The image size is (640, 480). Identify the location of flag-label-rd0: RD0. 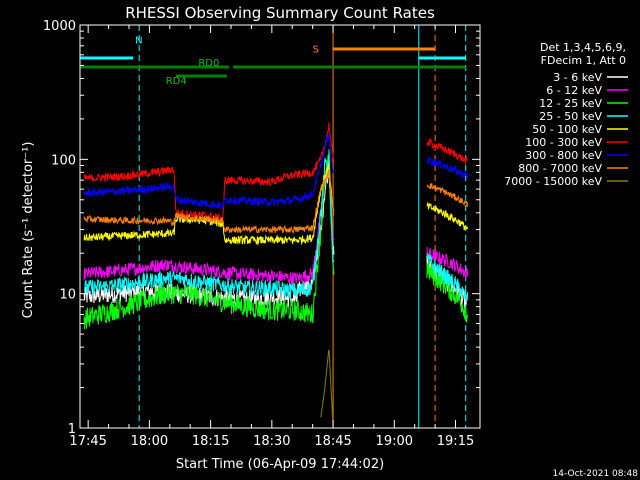
(208, 63).